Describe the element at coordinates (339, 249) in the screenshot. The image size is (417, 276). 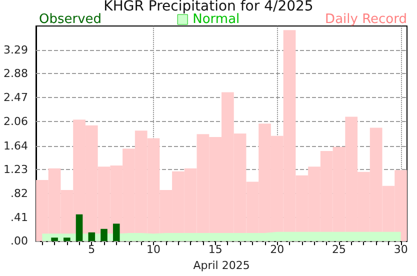
I see `x-tick-label: 25` at that location.